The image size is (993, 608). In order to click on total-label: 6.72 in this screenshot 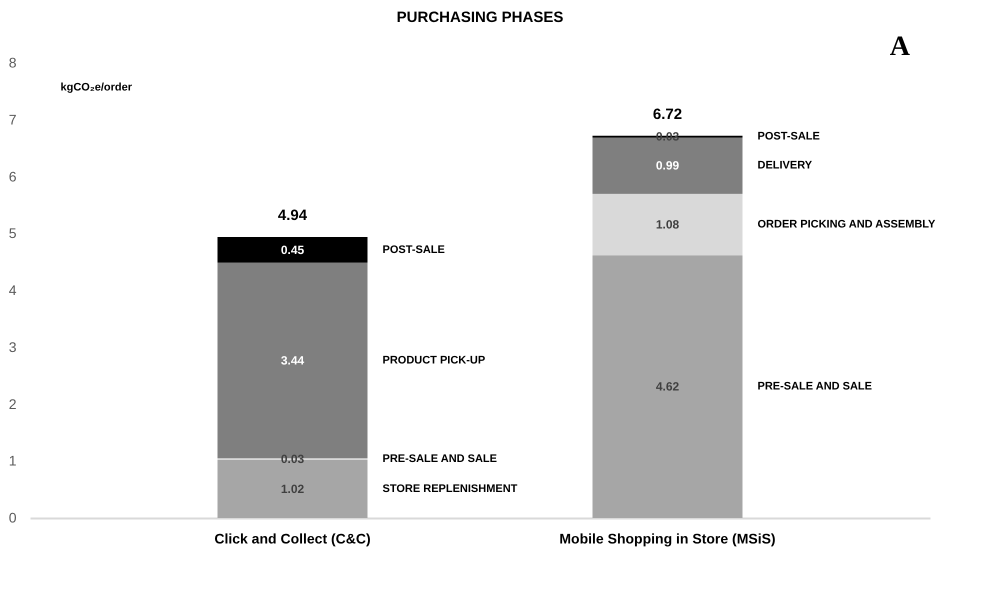, I will do `click(667, 114)`.